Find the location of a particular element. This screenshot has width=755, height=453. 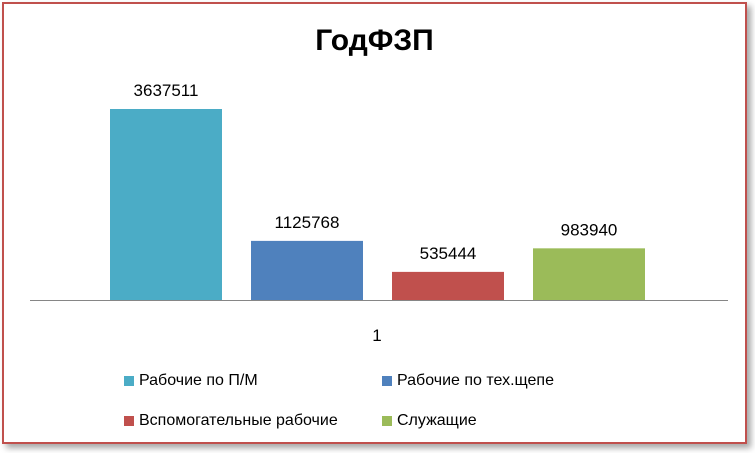

legend-label-3: Служащие is located at coordinates (437, 420).